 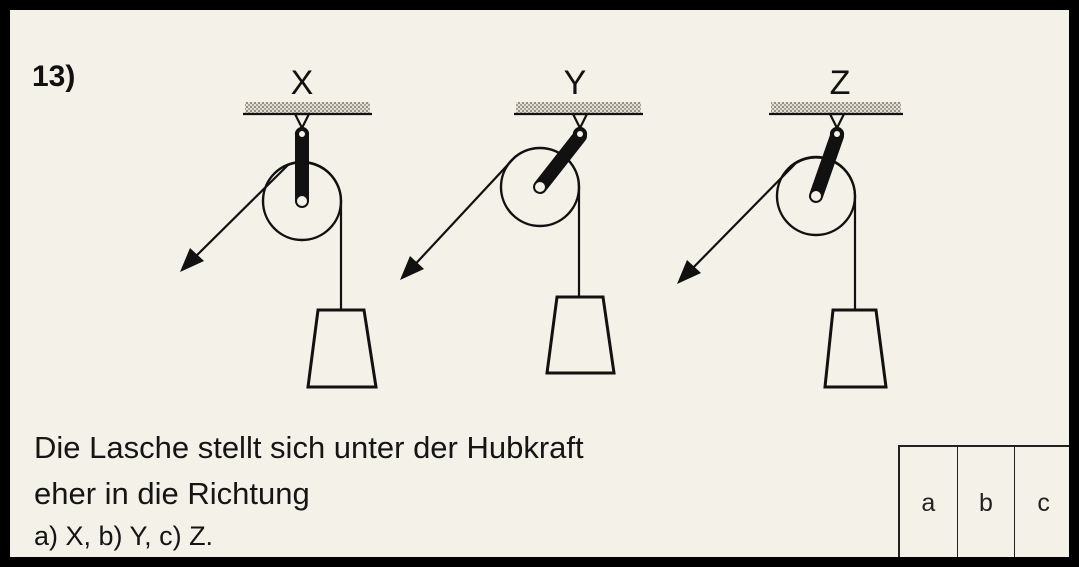 What do you see at coordinates (740, 219) in the screenshot?
I see `pull-force-arrow-z` at bounding box center [740, 219].